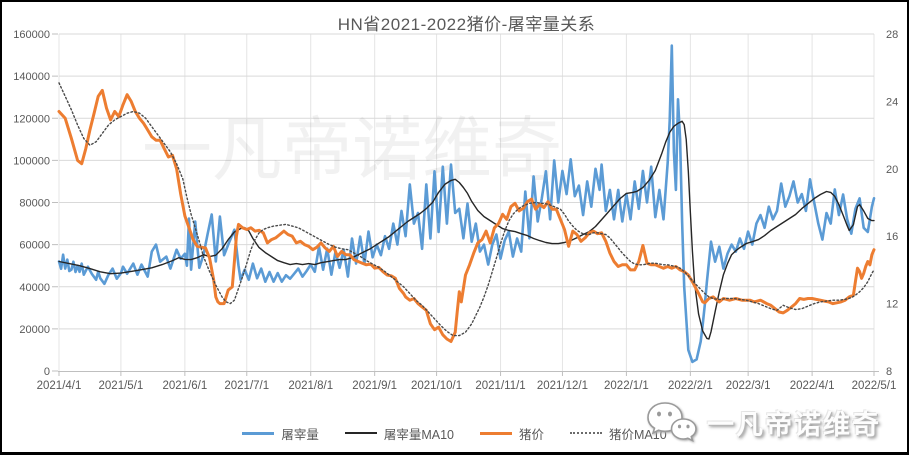  I want to click on y-left-tick-label: 140000, so click(31, 77).